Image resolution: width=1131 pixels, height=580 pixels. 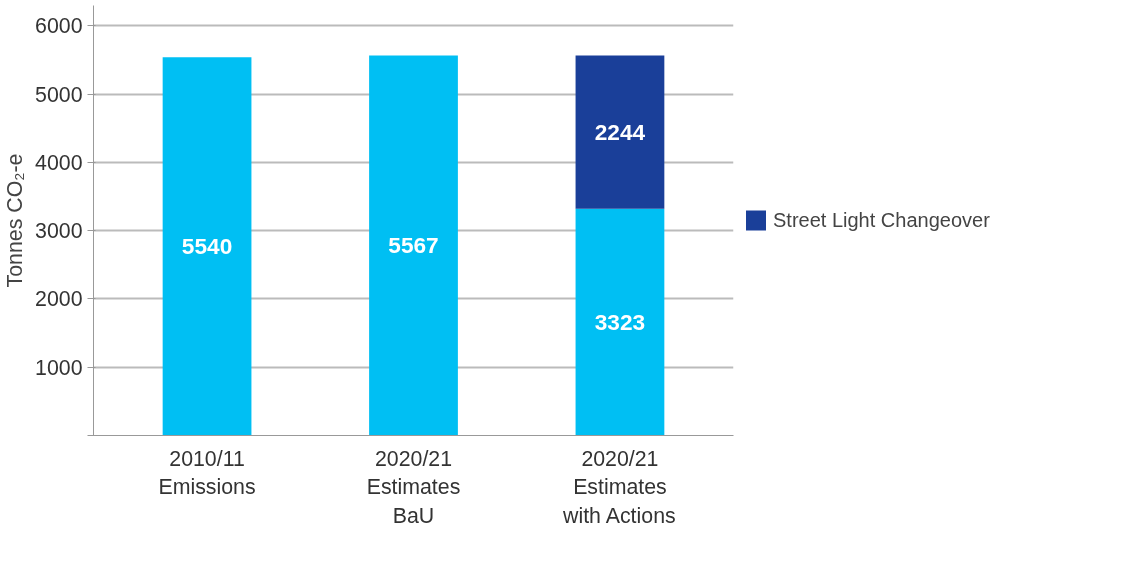 I want to click on data-label: 2244, so click(x=620, y=131).